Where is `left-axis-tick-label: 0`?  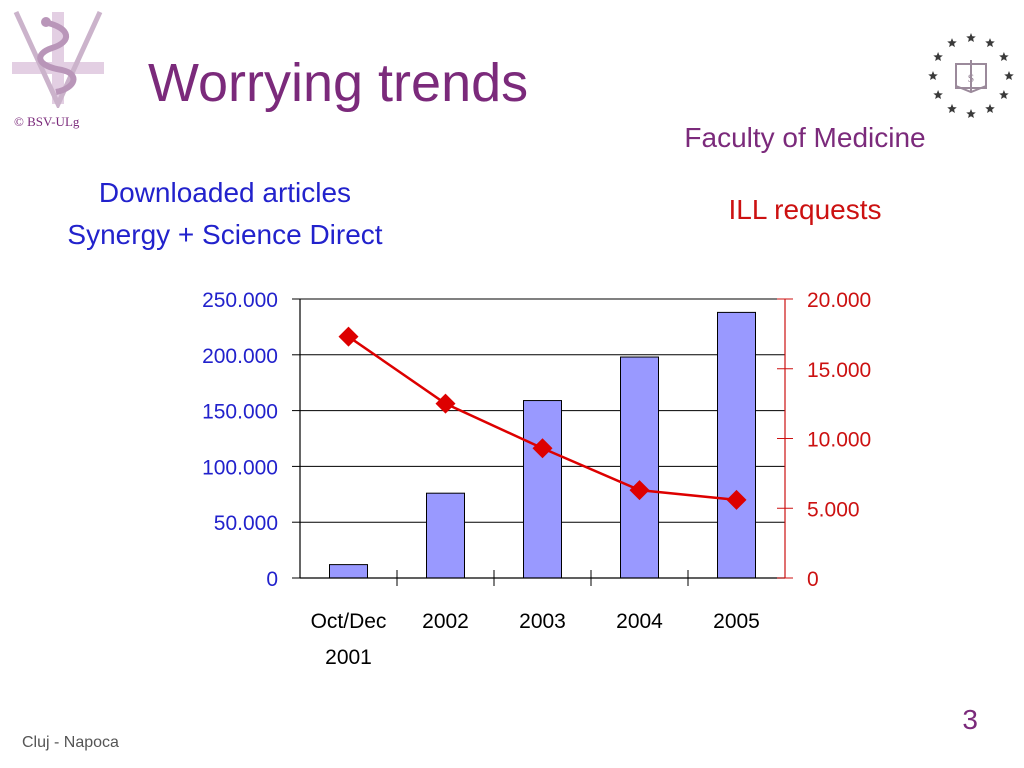 left-axis-tick-label: 0 is located at coordinates (272, 579).